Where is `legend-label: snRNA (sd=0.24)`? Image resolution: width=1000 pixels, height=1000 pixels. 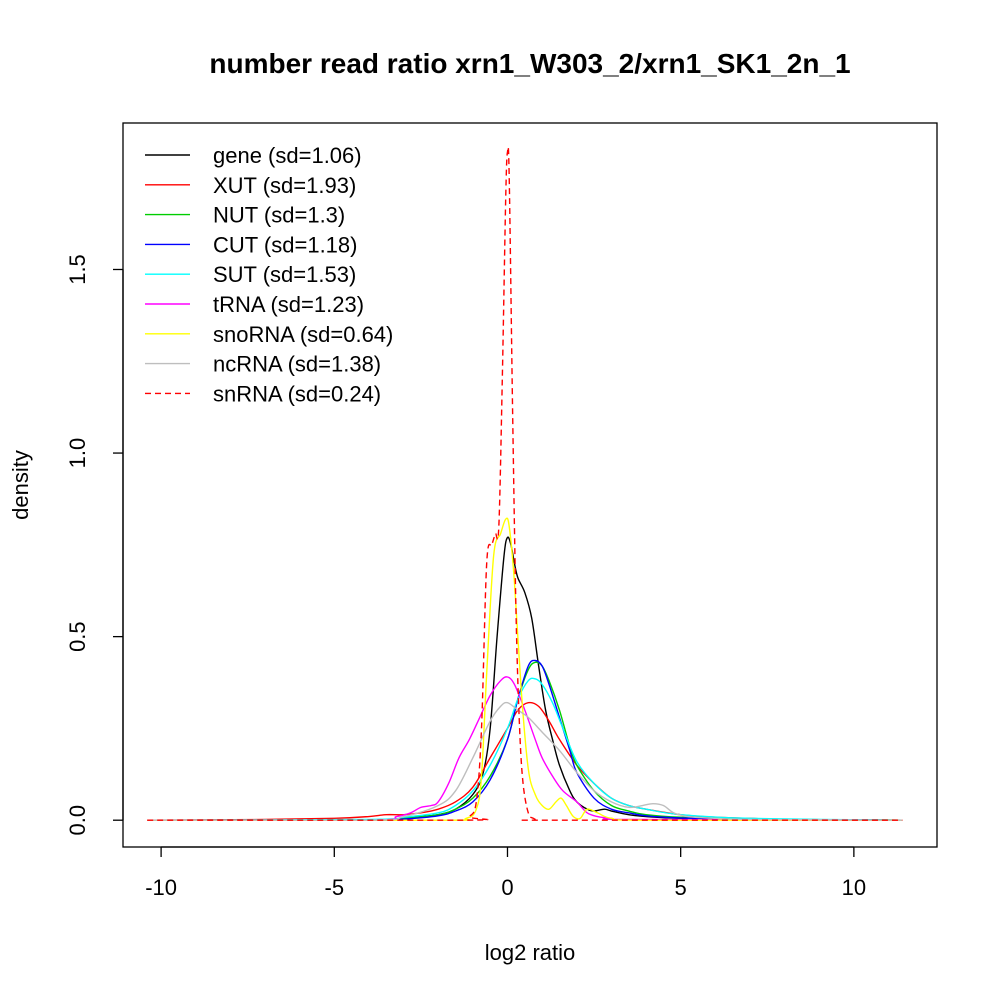 legend-label: snRNA (sd=0.24) is located at coordinates (297, 393).